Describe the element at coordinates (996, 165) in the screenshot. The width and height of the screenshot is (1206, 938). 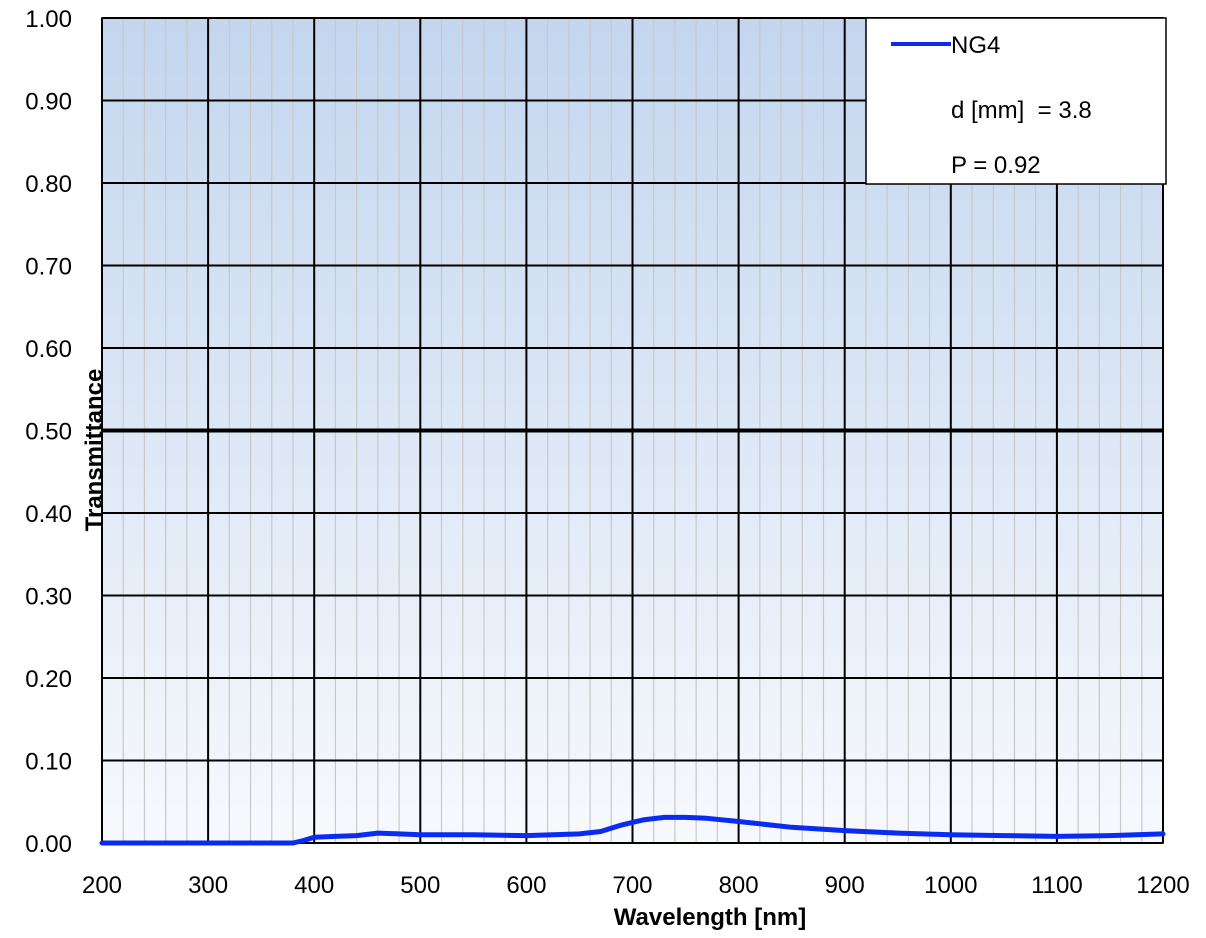
I see `legend-entry-p: P = 0.92` at that location.